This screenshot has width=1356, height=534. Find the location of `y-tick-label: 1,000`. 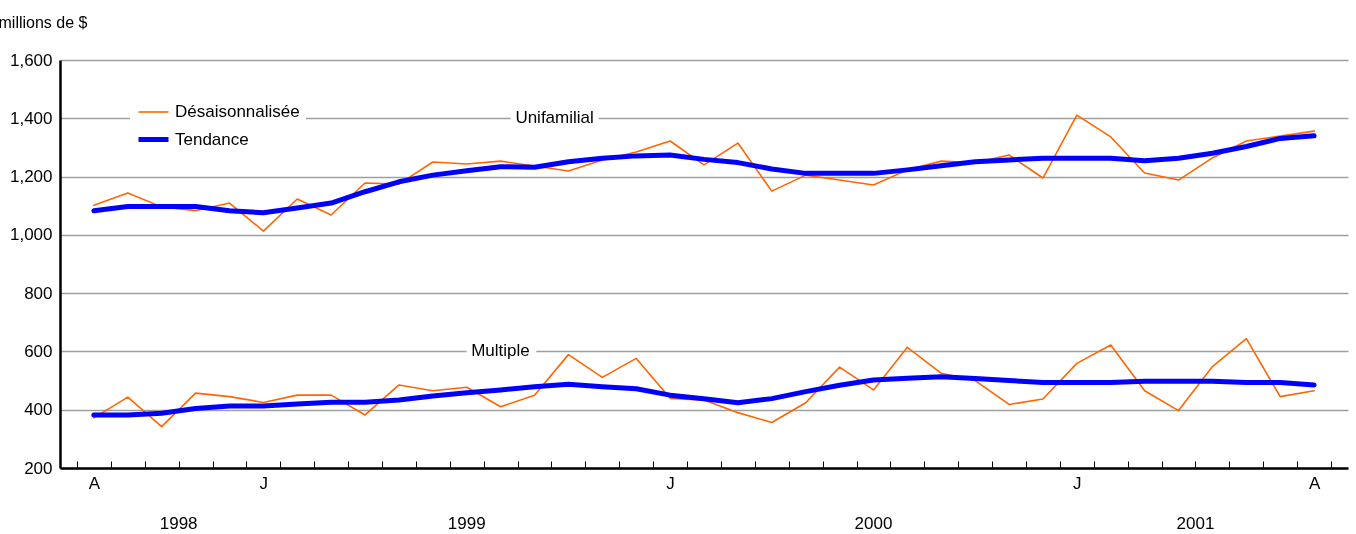

y-tick-label: 1,000 is located at coordinates (31, 235).